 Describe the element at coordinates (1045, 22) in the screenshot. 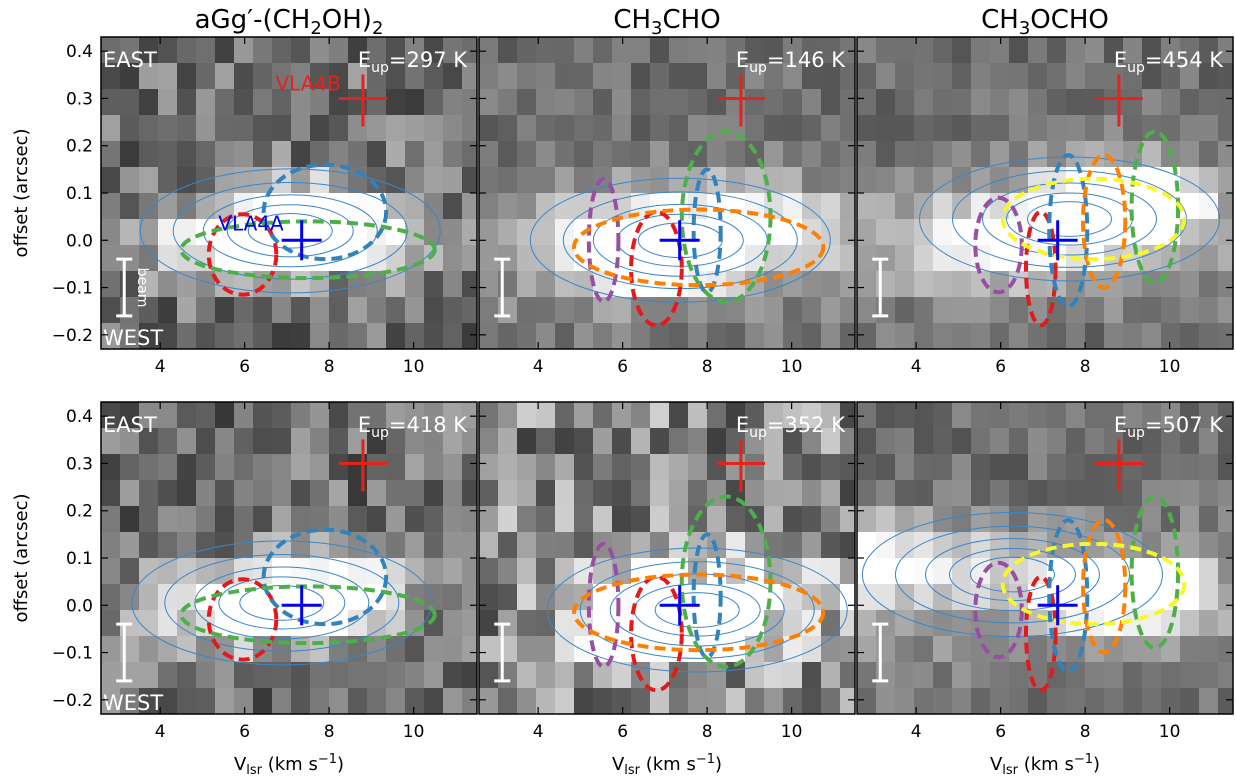

I see `column-title: CH3OCHO` at that location.